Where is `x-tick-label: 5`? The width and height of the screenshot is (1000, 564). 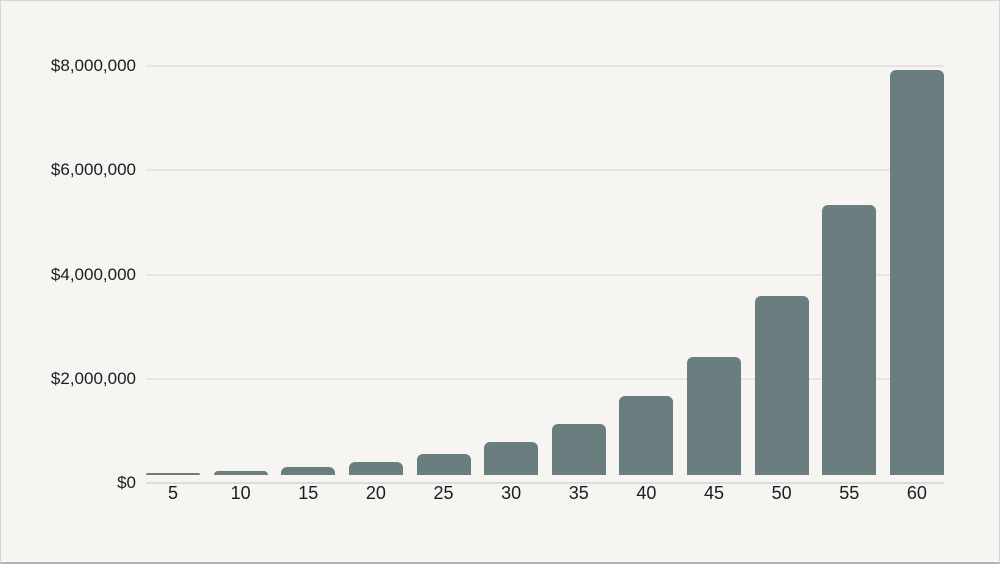
x-tick-label: 5 is located at coordinates (172, 493).